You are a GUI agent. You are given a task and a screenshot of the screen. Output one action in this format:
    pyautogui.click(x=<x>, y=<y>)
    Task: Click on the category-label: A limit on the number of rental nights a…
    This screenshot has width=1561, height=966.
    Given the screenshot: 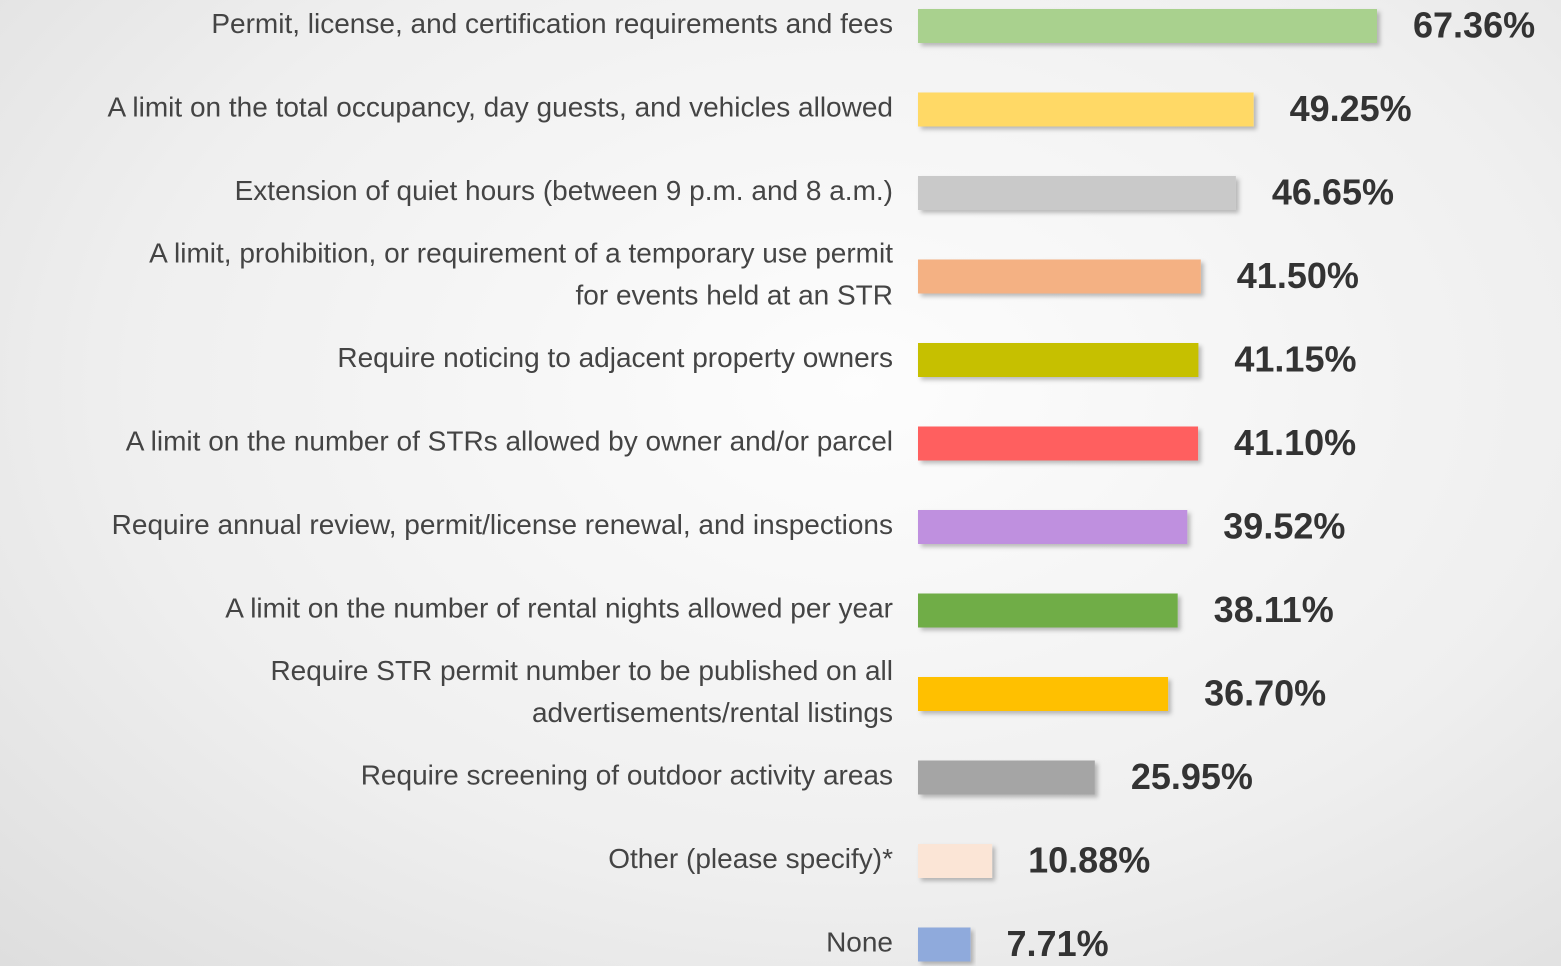 What is the action you would take?
    pyautogui.click(x=559, y=608)
    